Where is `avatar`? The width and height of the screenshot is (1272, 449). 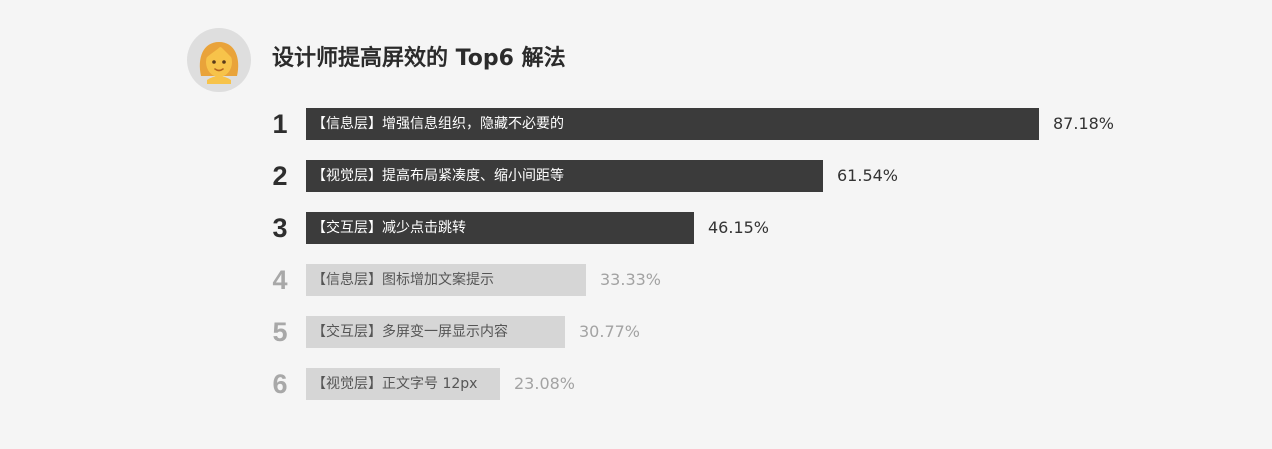 avatar is located at coordinates (219, 60).